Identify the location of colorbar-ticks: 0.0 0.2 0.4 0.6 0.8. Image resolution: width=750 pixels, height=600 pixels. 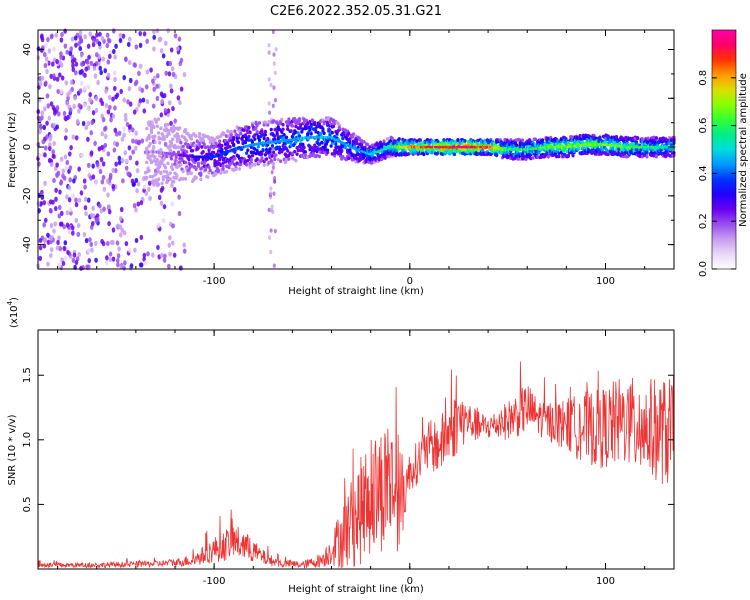
(717, 173).